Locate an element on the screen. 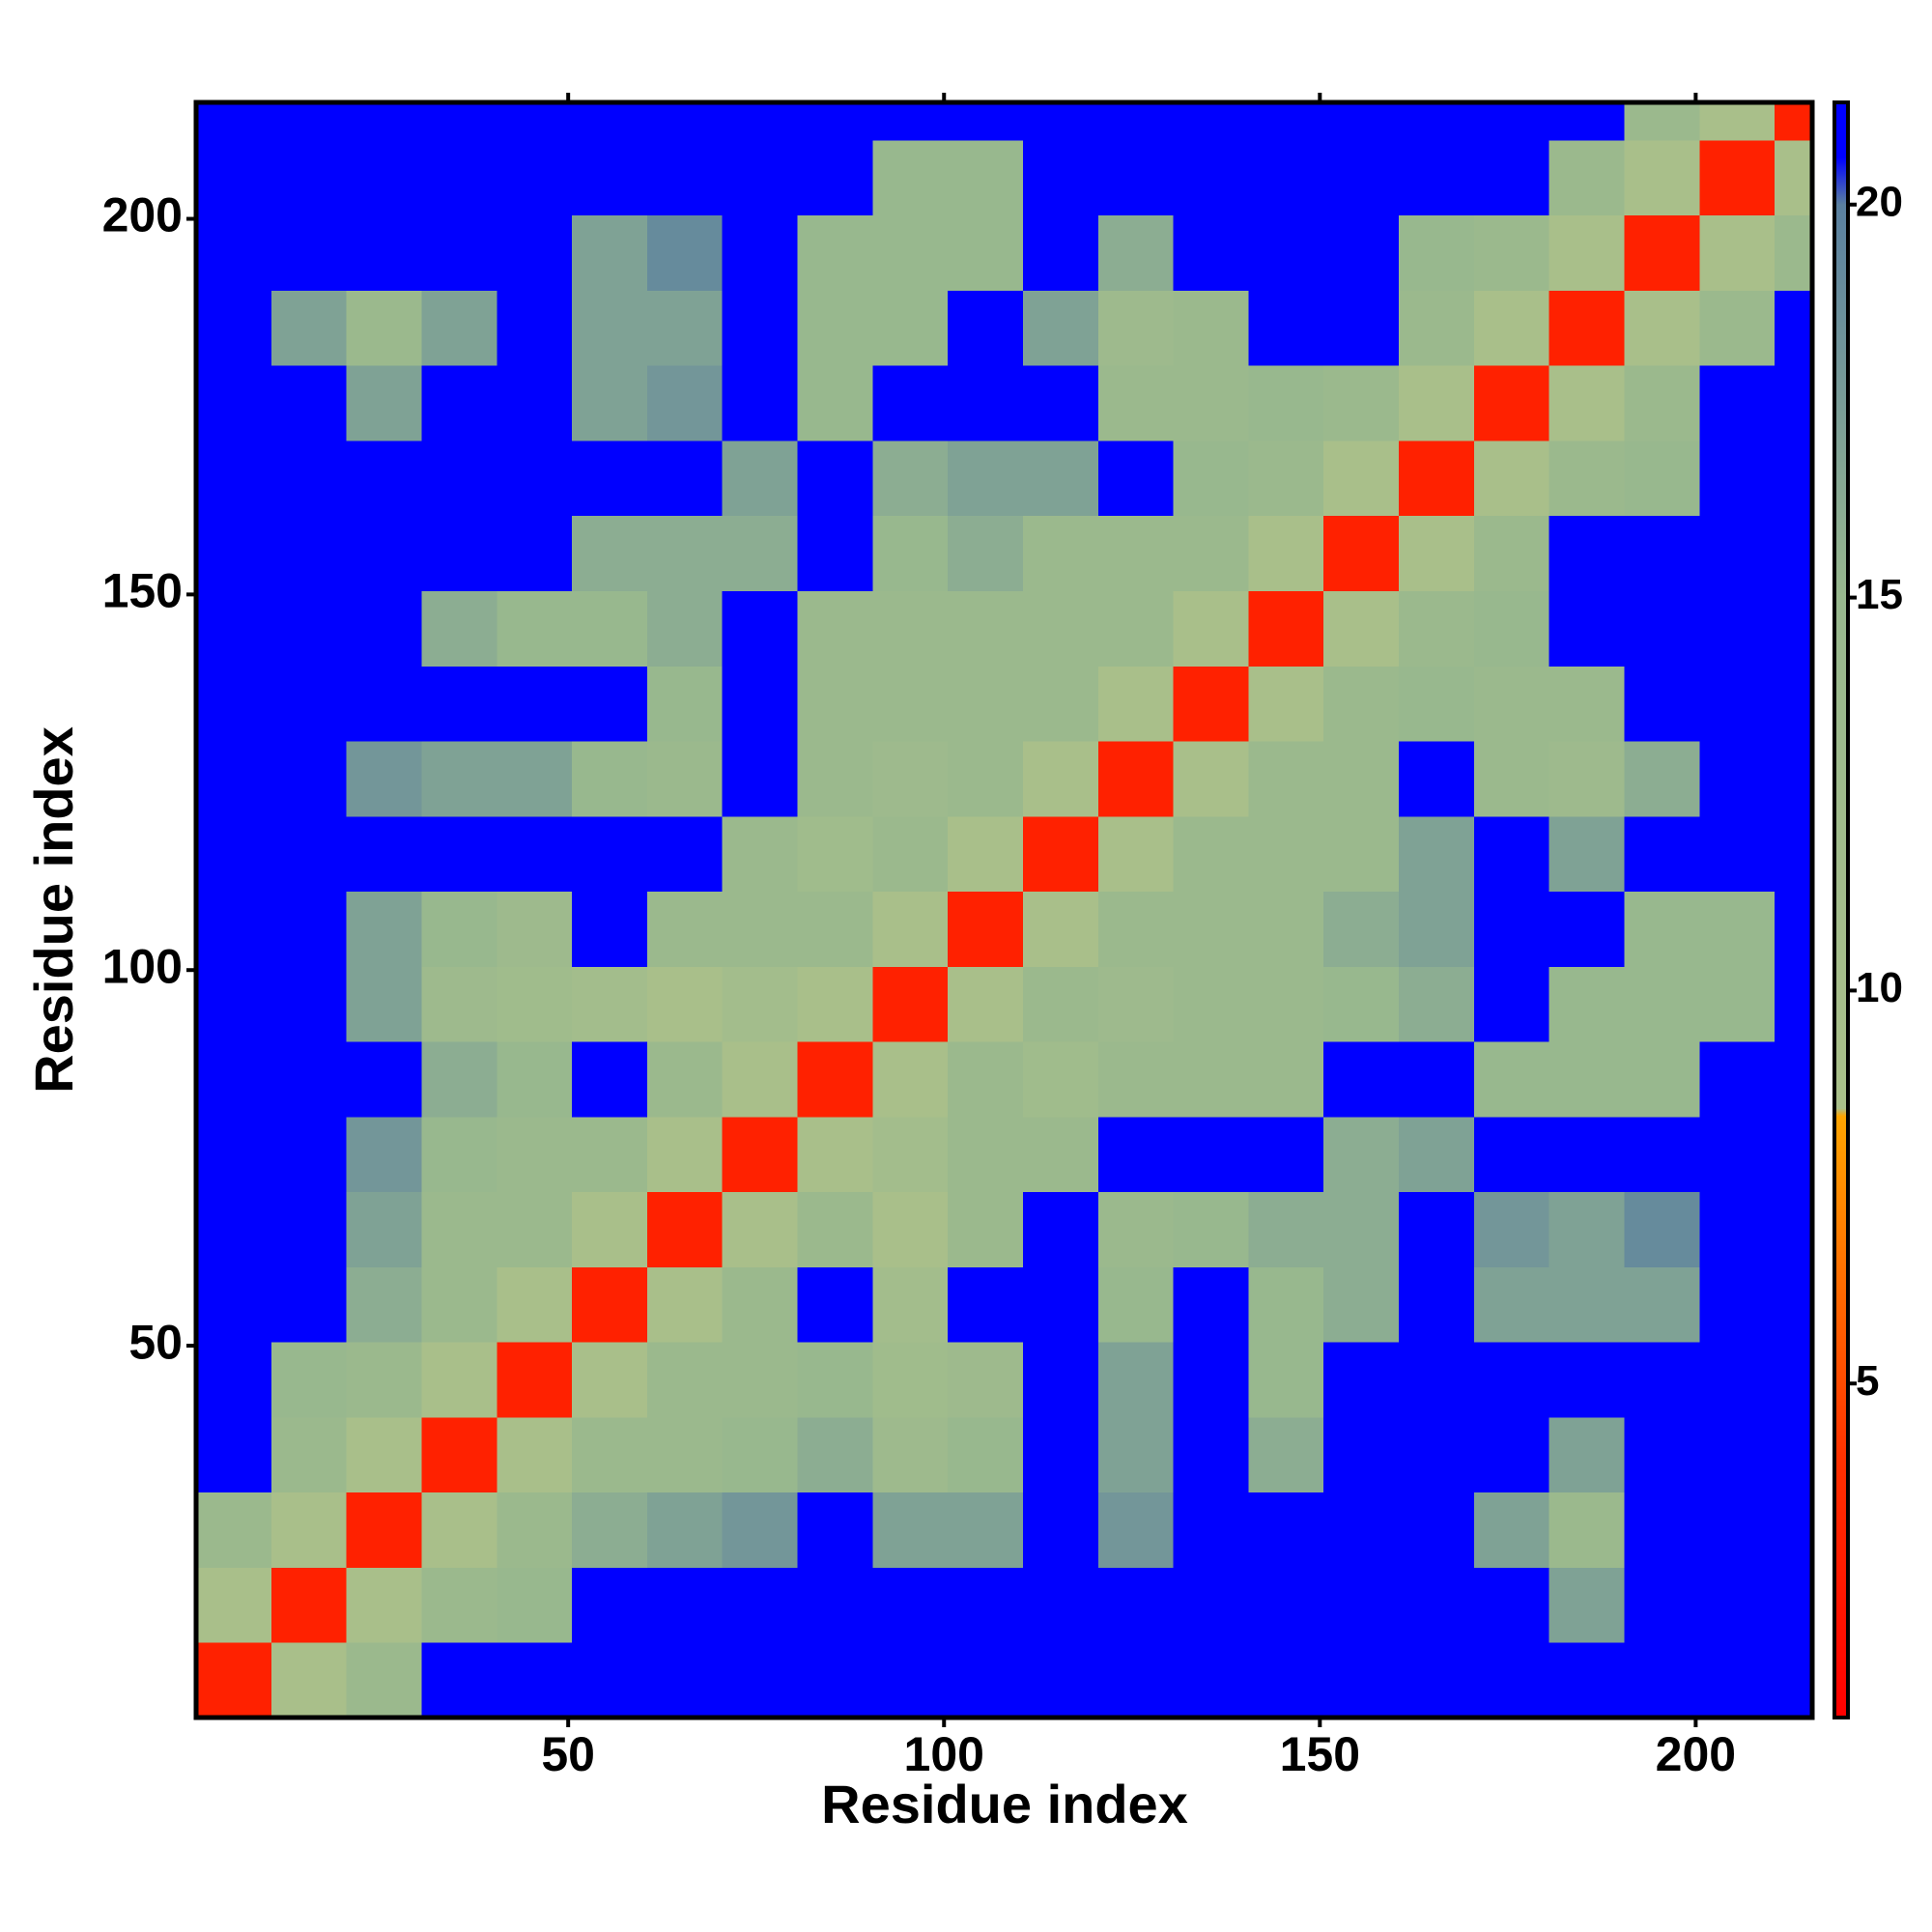 This screenshot has height=1932, width=1932. x-tick-label: 150 is located at coordinates (1320, 1754).